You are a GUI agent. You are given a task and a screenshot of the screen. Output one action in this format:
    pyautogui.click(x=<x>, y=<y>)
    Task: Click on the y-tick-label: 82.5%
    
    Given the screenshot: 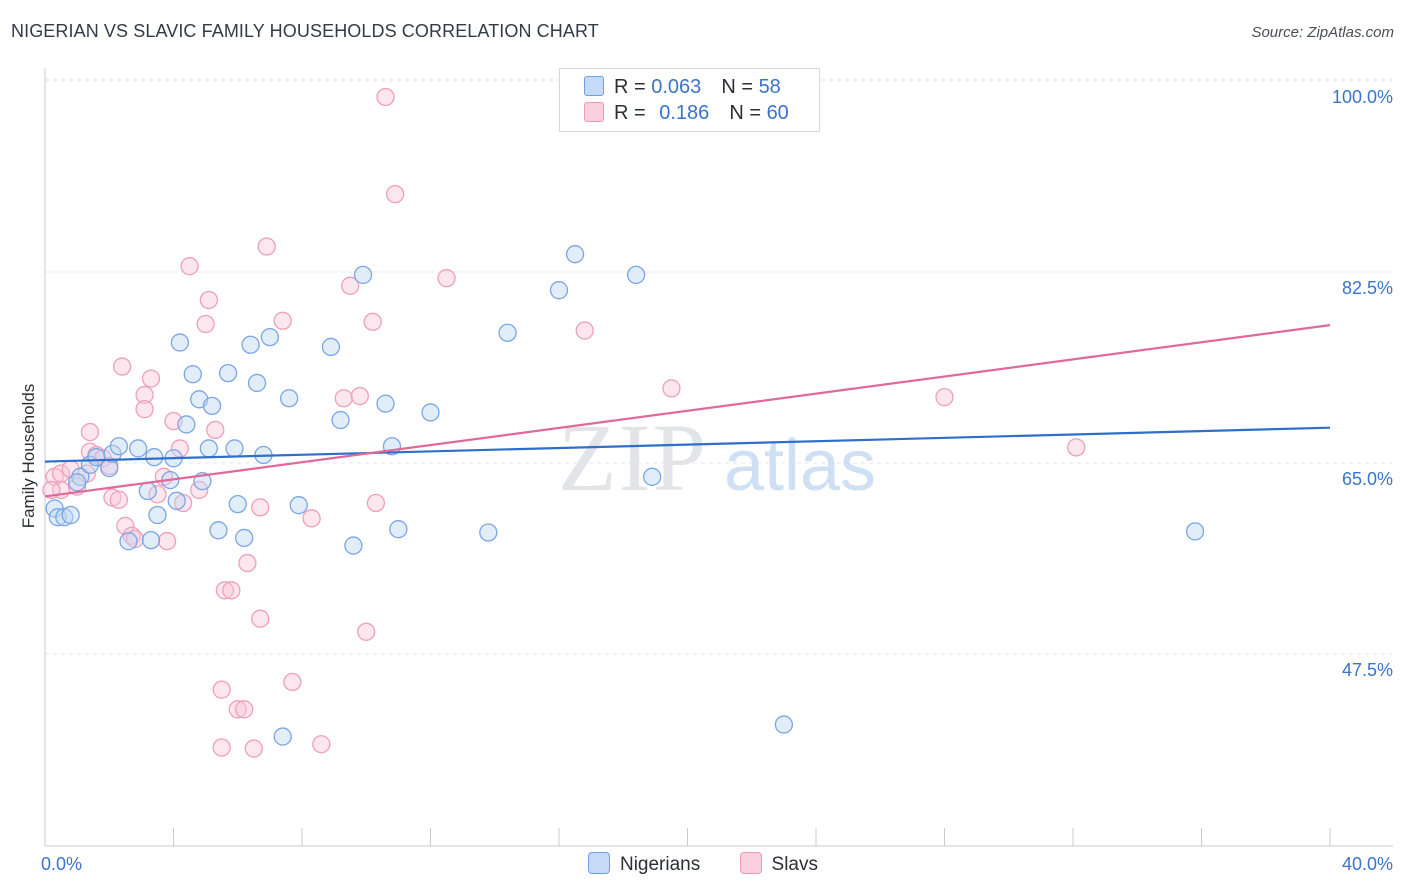 What is the action you would take?
    pyautogui.click(x=1367, y=288)
    